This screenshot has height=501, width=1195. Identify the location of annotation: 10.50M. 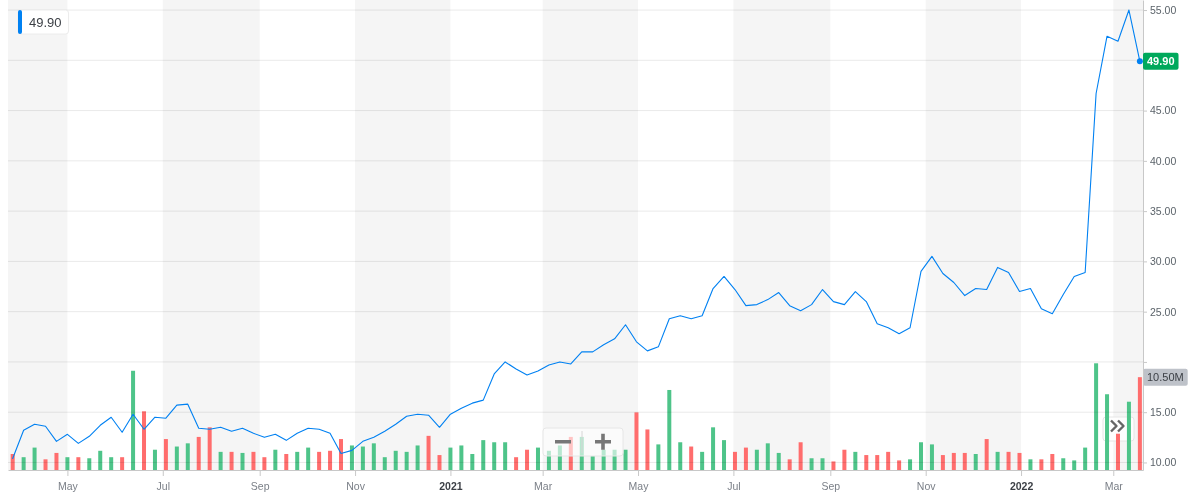
(1165, 377).